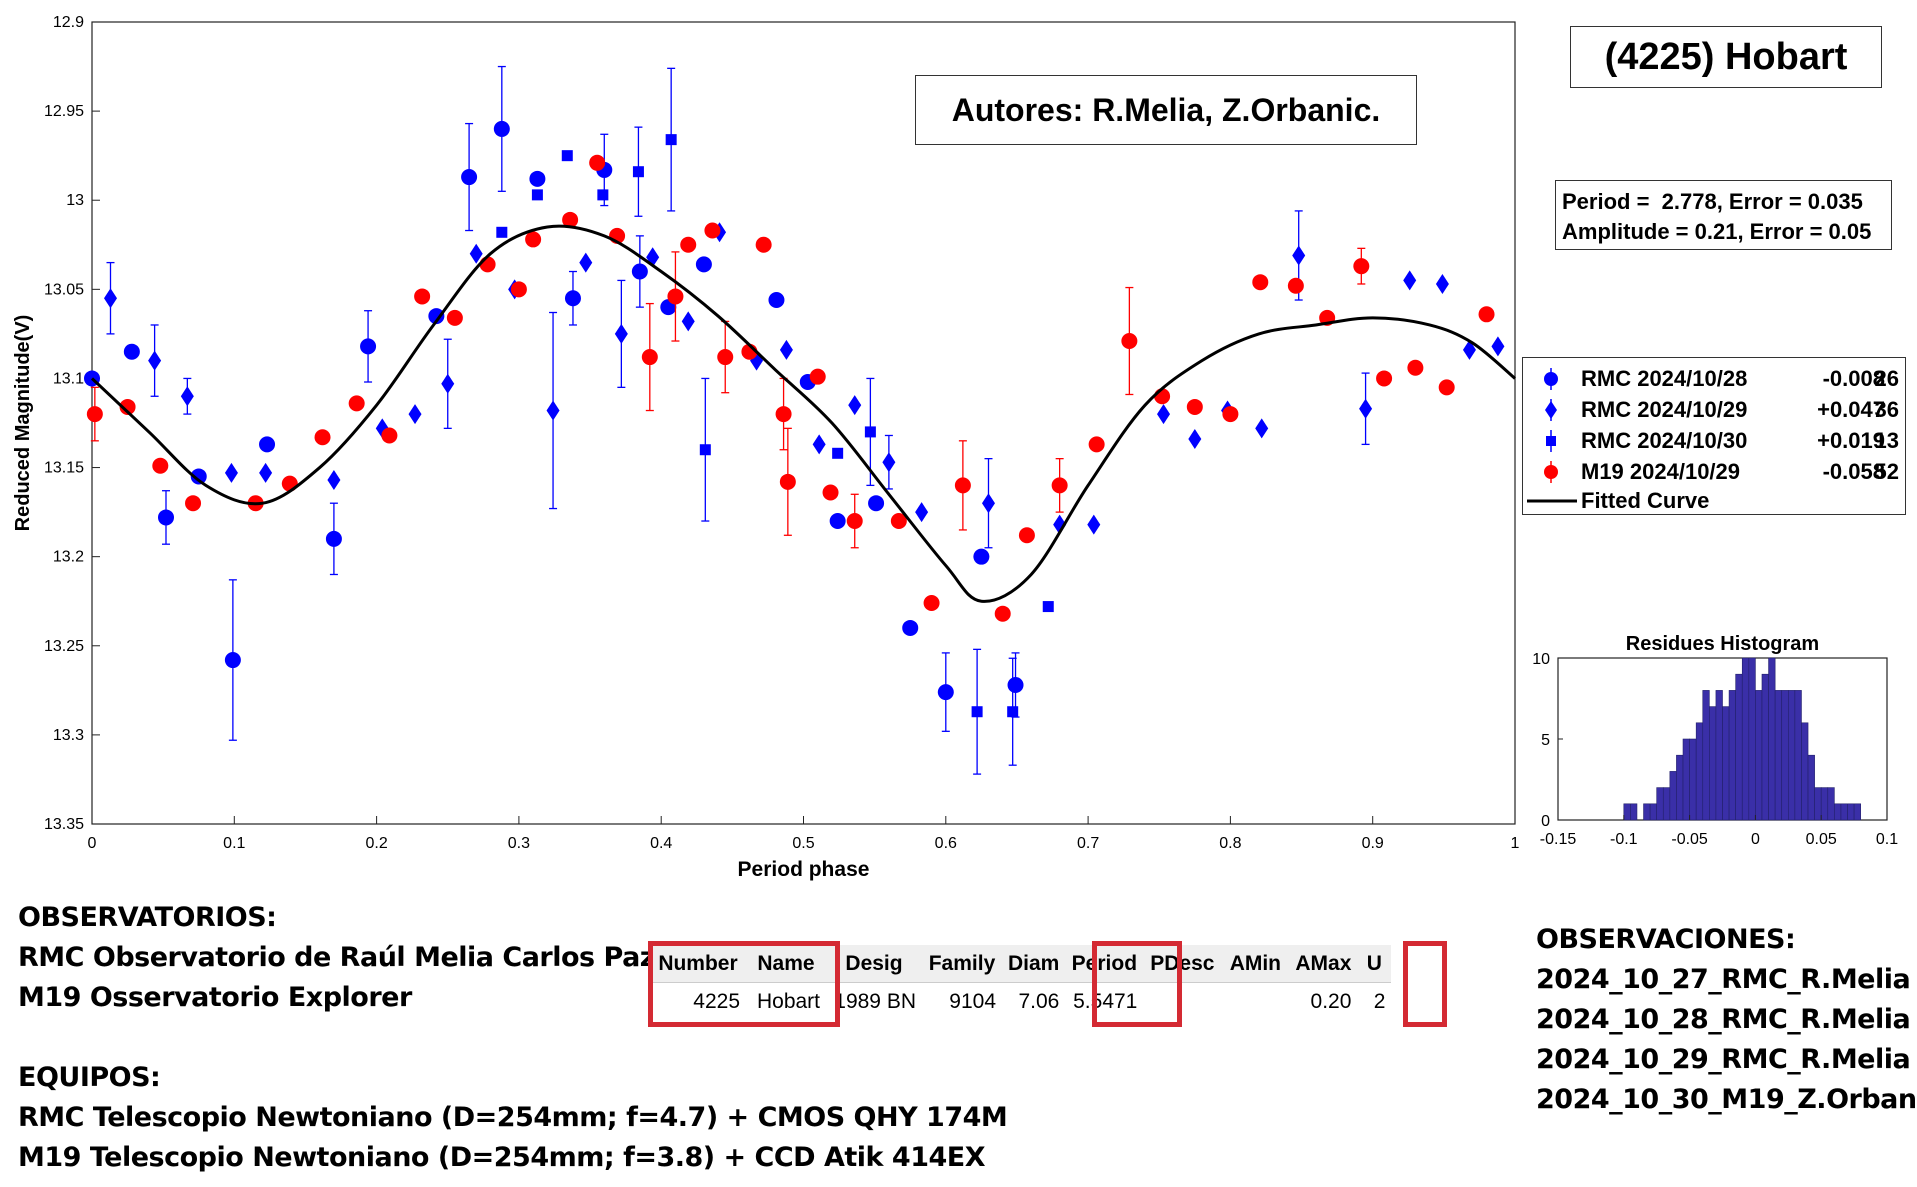 The height and width of the screenshot is (1187, 1917). I want to click on equipos-heading: EQUIPOS:, so click(89, 1077).